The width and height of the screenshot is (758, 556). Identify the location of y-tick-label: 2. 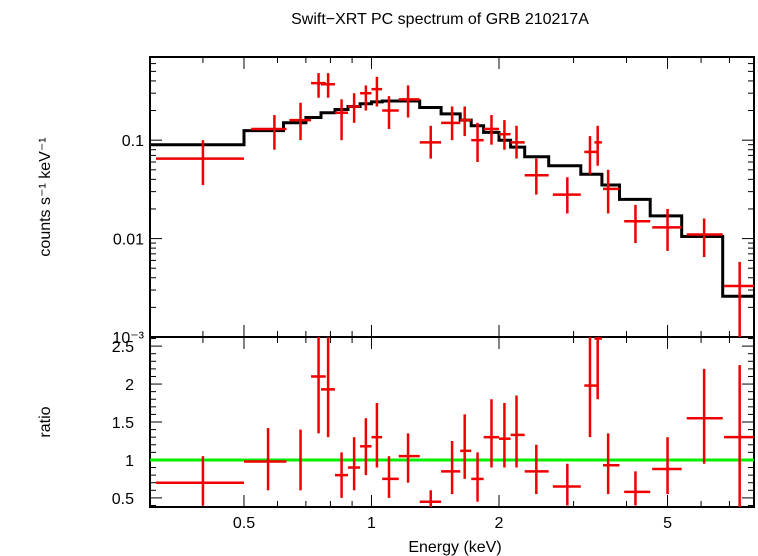
(129, 385).